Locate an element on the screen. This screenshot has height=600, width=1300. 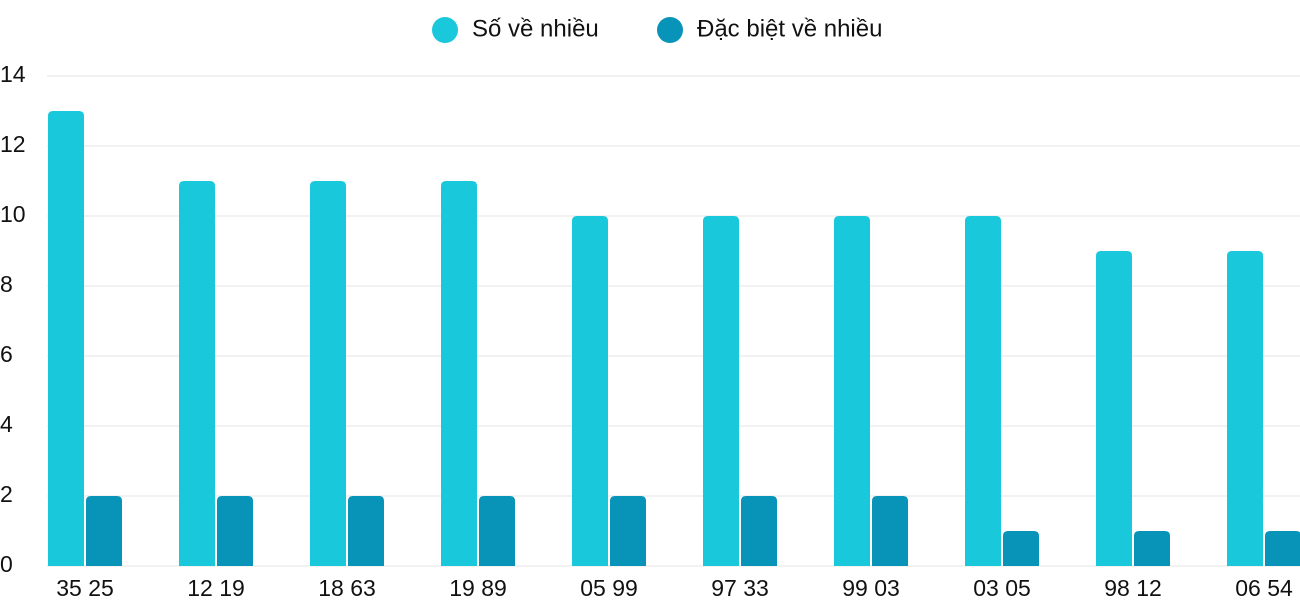
y-tick-label: 0 is located at coordinates (6, 564).